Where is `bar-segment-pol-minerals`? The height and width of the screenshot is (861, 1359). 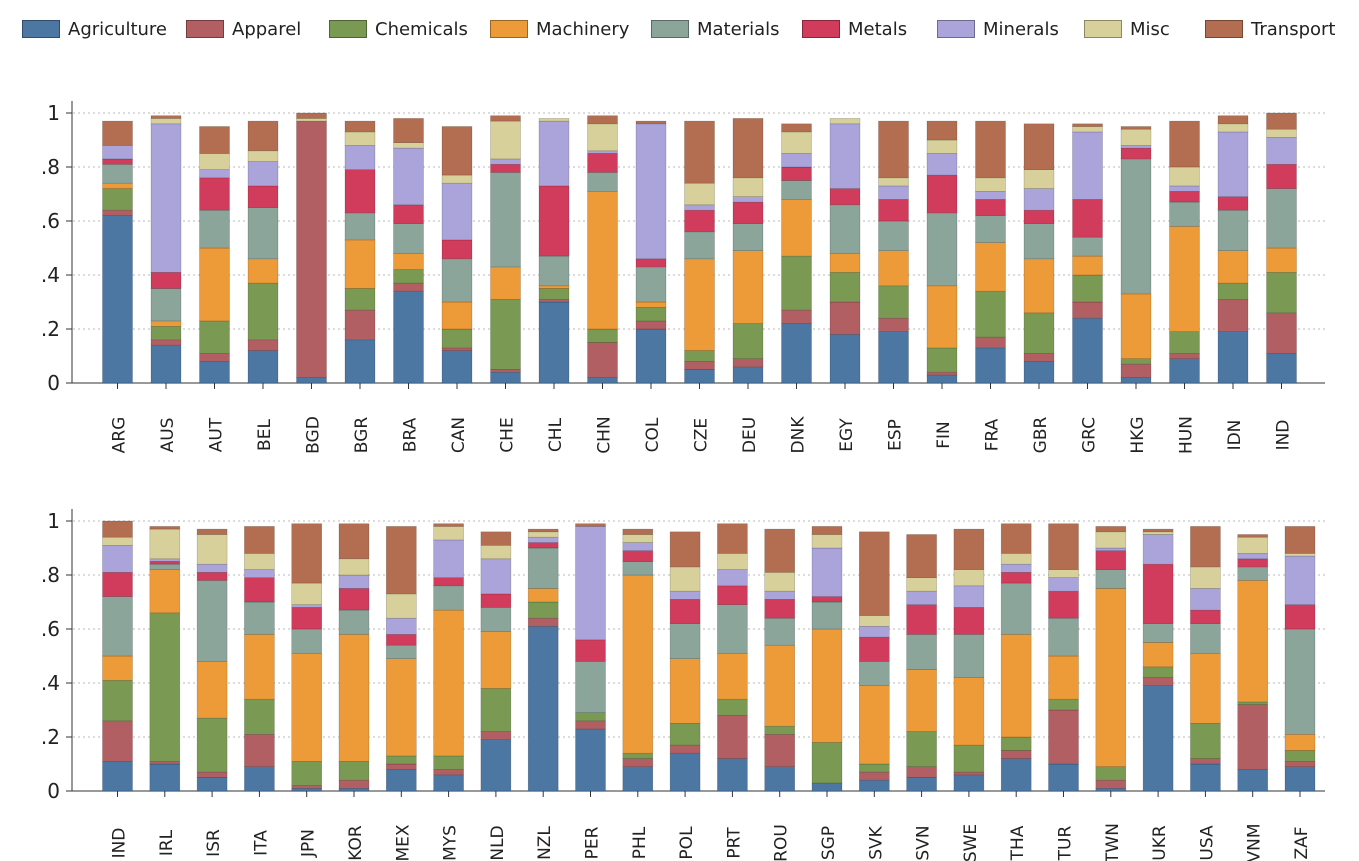
bar-segment-pol-minerals is located at coordinates (685, 595).